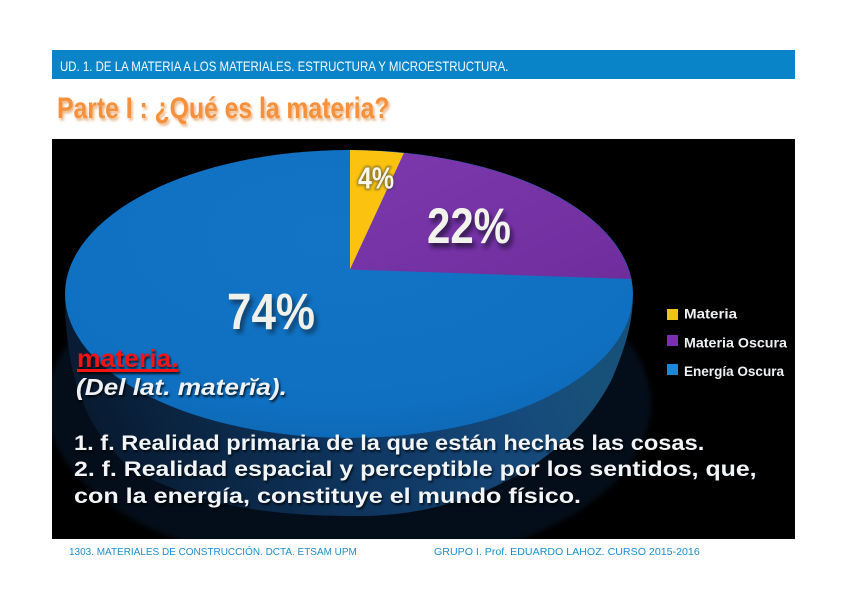  I want to click on svg-text: Materia Oscura, so click(735, 343).